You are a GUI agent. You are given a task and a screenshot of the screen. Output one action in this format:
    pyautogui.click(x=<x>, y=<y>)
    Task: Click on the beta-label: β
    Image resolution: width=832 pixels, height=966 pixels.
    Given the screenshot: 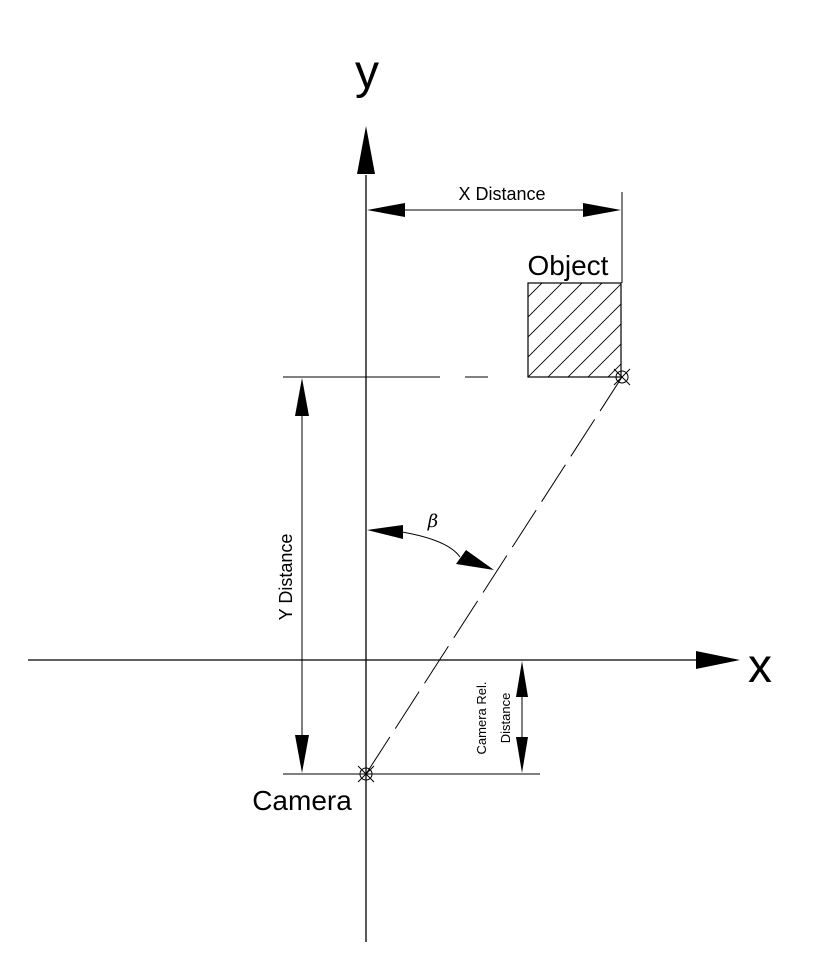 What is the action you would take?
    pyautogui.click(x=432, y=521)
    